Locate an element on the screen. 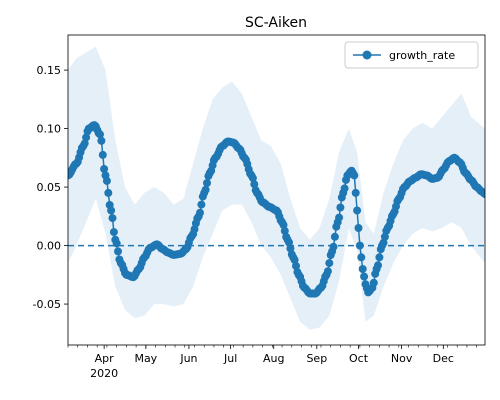 Image resolution: width=500 pixels, height=400 pixels. x-tick-label: Sep is located at coordinates (316, 358).